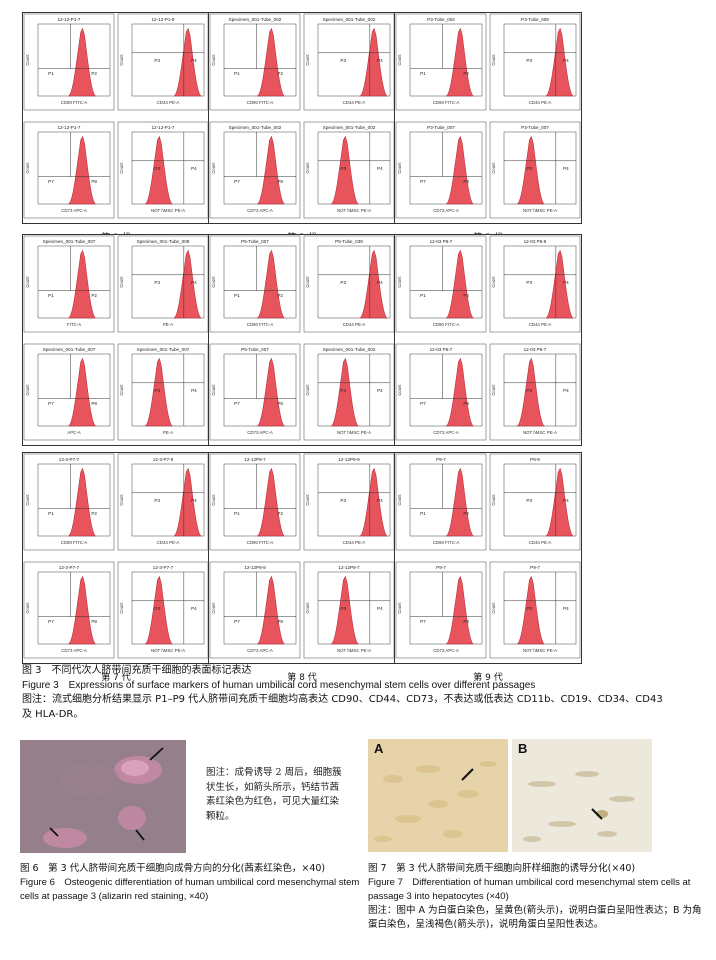  Describe the element at coordinates (441, 19) in the screenshot. I see `panel-title: P3-Tube_002` at that location.